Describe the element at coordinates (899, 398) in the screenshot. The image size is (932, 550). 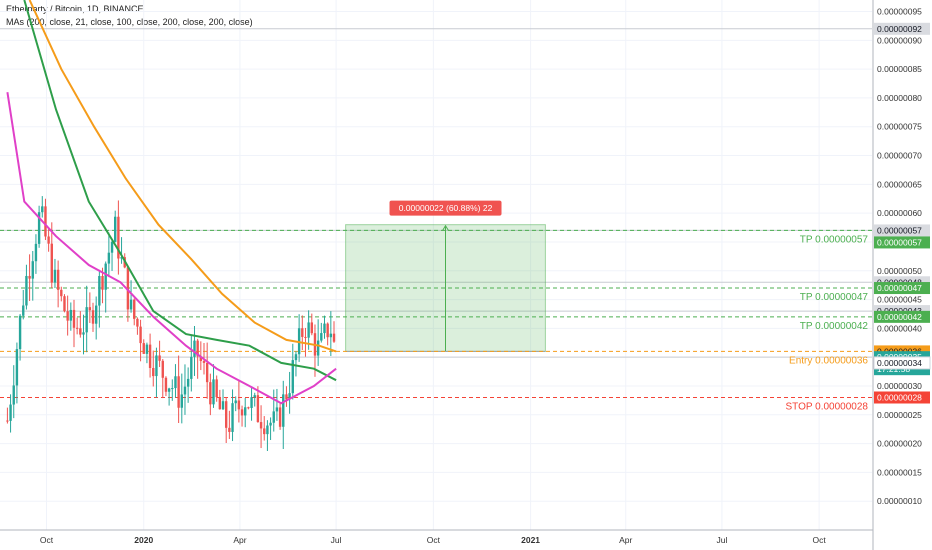
I see `axis-price-badge-text: 0.00000028` at that location.